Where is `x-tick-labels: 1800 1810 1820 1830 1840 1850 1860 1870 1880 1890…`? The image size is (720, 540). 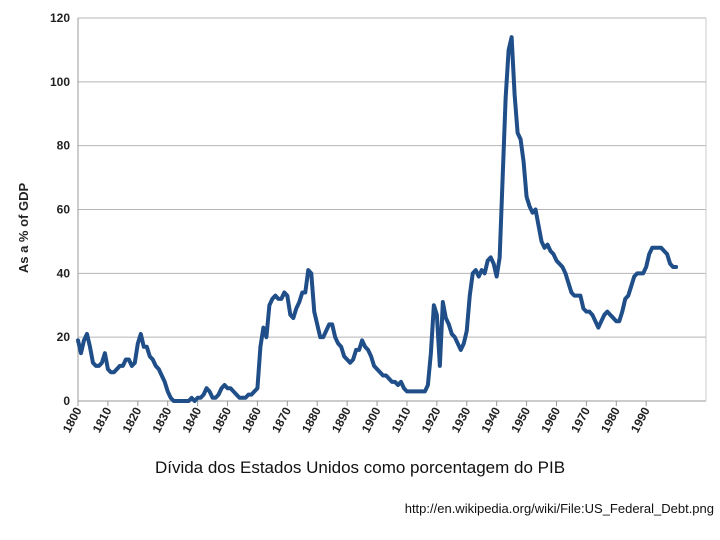
x-tick-labels: 1800 1810 1820 1830 1840 1850 1860 1870 1880 1890… is located at coordinates (356, 420).